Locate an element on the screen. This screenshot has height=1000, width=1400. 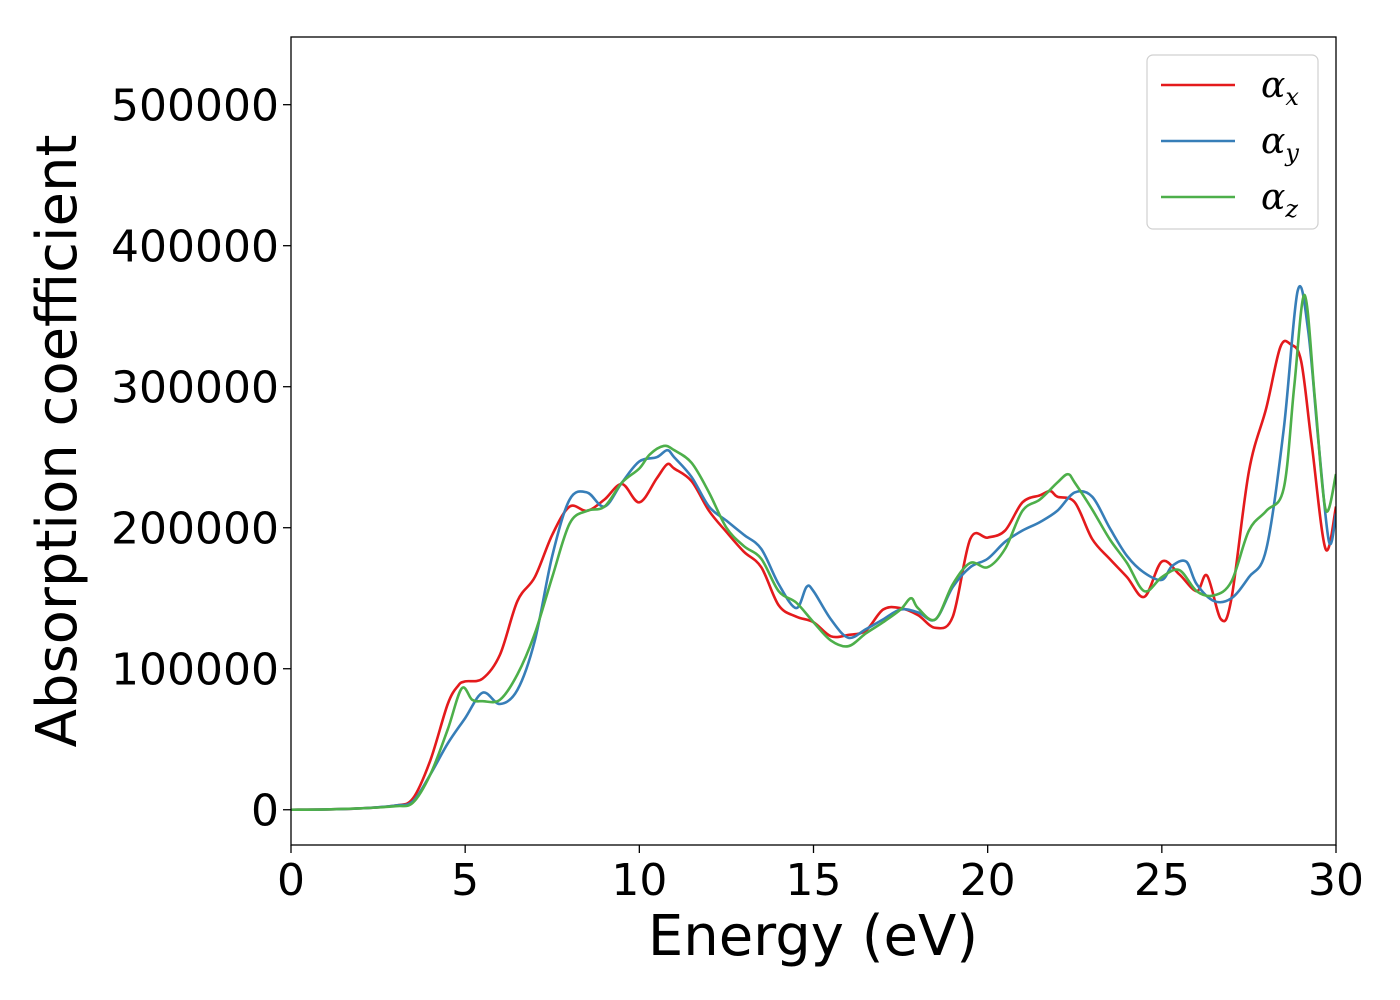
legend: αx αy αz is located at coordinates (1232, 142).